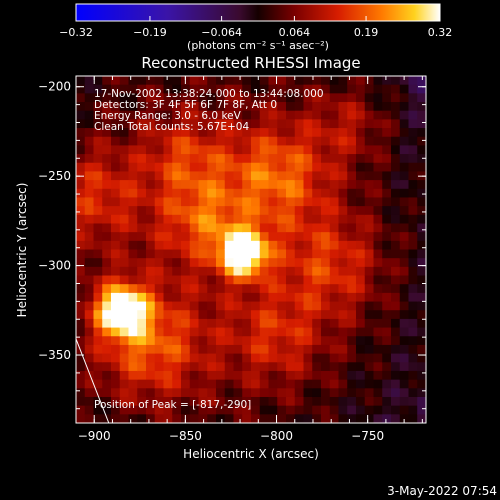 Image resolution: width=500 pixels, height=500 pixels. What do you see at coordinates (168, 116) in the screenshot?
I see `annotation-energy-range: Energy Range: 3.0 - 6.0 keV` at bounding box center [168, 116].